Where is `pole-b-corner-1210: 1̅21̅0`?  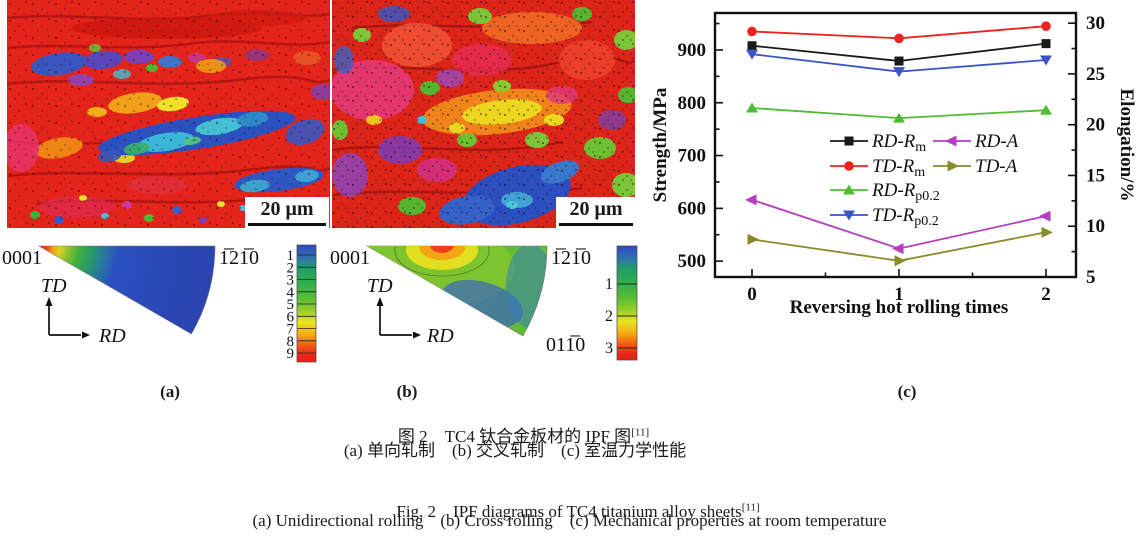
pole-b-corner-1210: 1̅21̅0 is located at coordinates (571, 258).